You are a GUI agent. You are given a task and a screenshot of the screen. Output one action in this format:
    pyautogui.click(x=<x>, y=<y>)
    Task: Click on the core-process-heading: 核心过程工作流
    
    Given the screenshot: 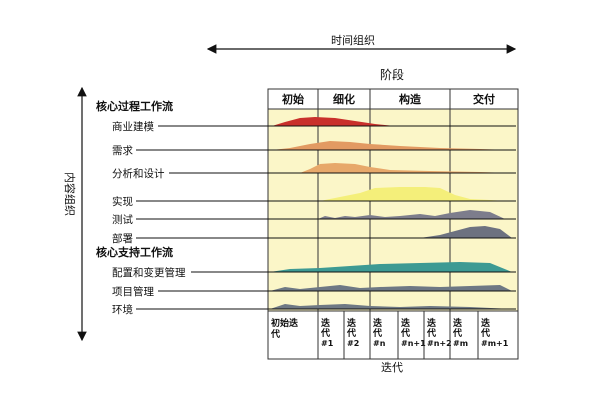 What is the action you would take?
    pyautogui.click(x=134, y=106)
    